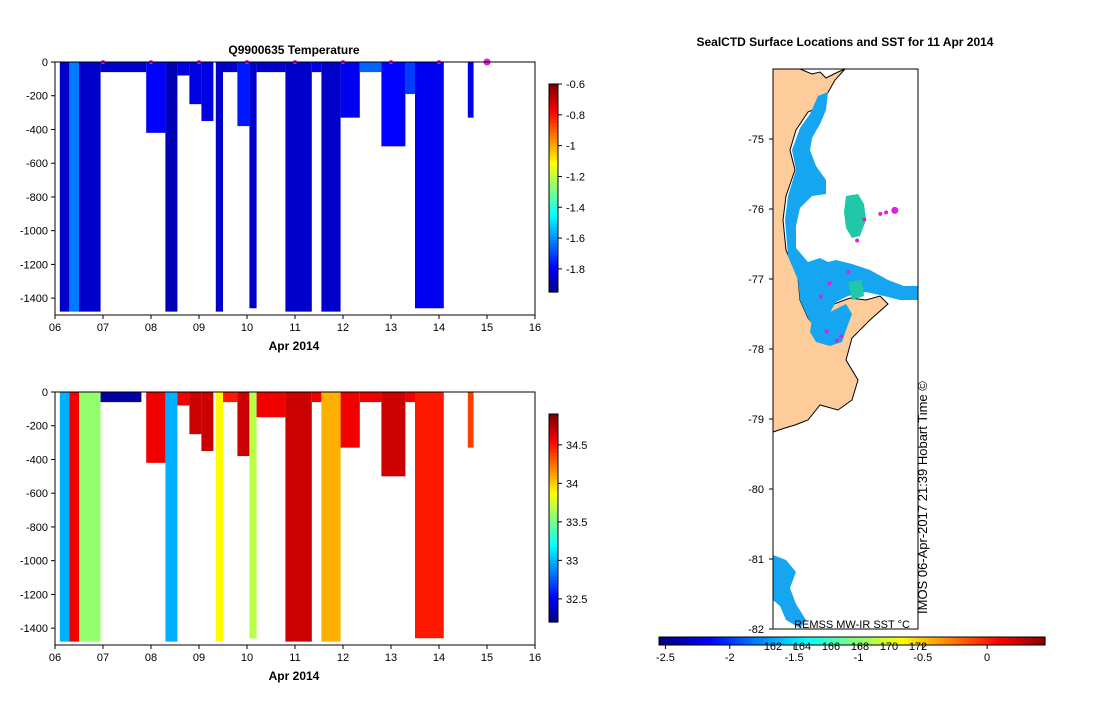  I want to click on x-tick-label: 15, so click(487, 658).